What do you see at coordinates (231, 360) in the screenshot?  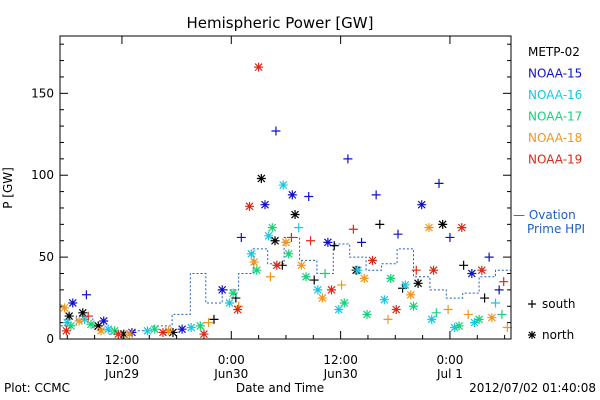 I see `x-tick-time: 0:00` at bounding box center [231, 360].